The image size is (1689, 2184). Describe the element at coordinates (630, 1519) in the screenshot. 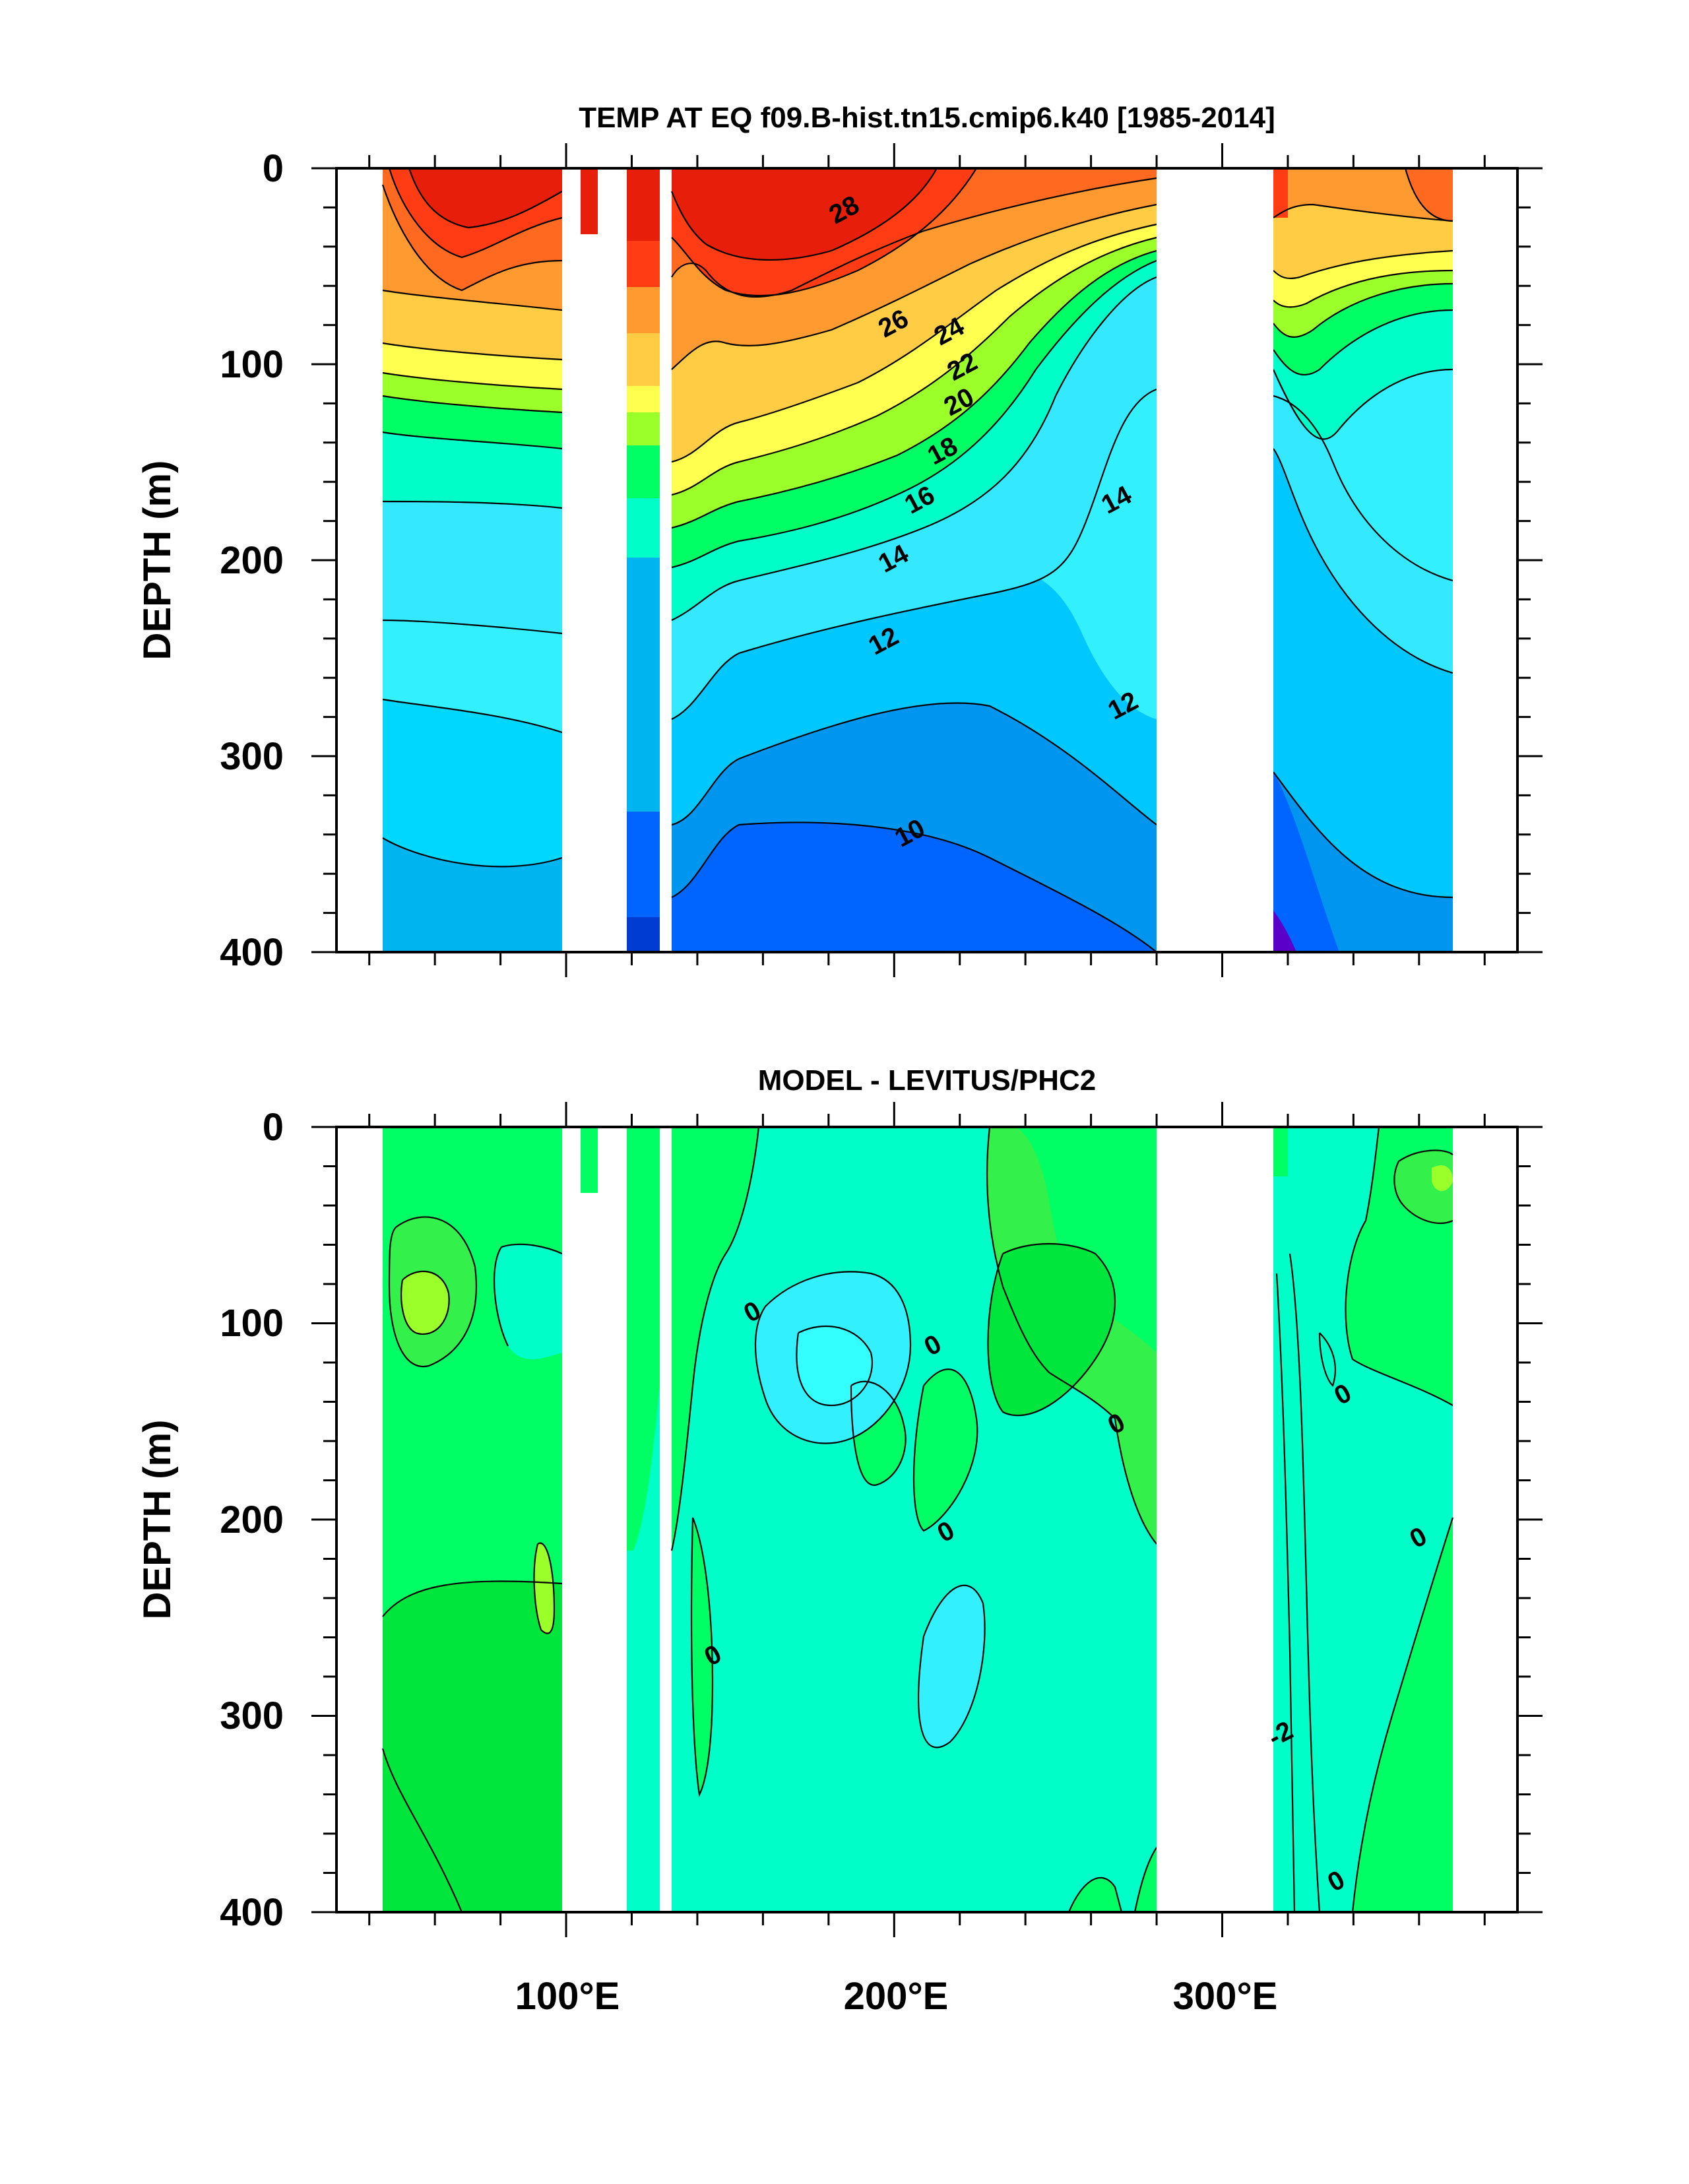

I see `region-throughflow-diff` at that location.